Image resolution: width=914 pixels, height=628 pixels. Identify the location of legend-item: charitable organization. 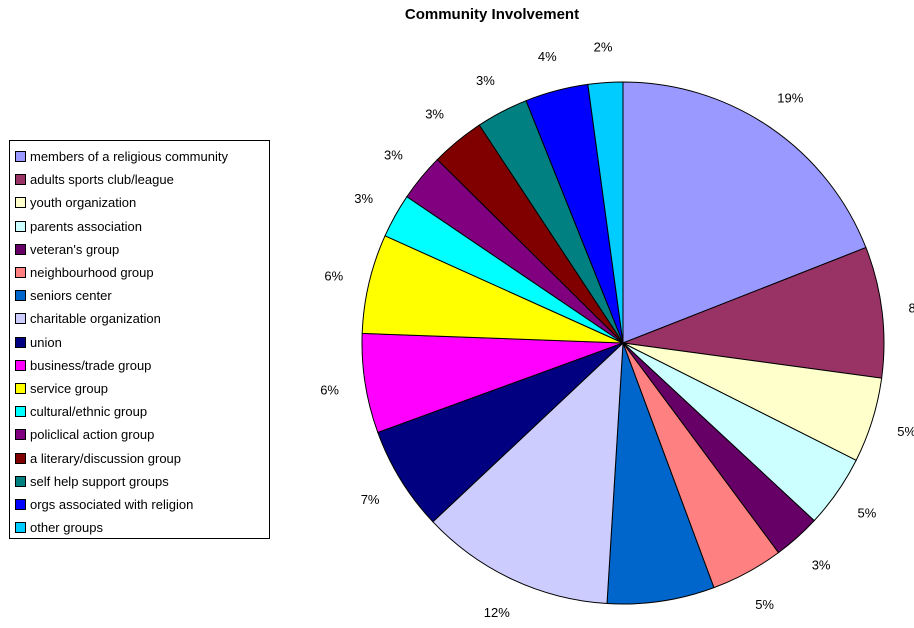
(139, 318).